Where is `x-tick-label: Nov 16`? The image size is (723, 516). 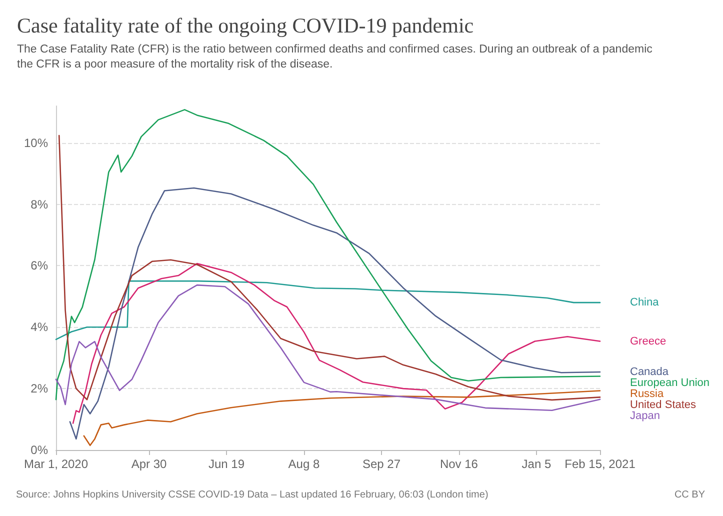 x-tick-label: Nov 16 is located at coordinates (459, 464).